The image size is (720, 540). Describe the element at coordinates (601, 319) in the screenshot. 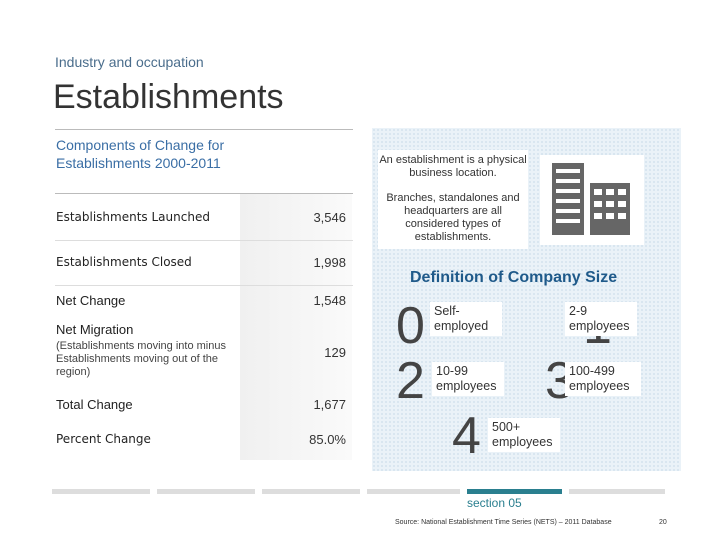

I see `size-label: 2-9 employees` at that location.